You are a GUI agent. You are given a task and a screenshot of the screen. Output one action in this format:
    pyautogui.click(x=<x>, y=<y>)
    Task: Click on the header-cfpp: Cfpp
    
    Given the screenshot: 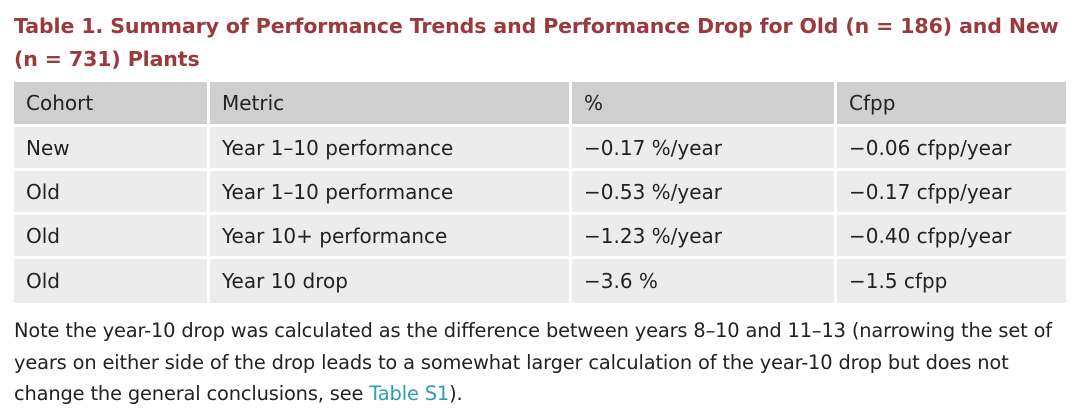 What is the action you would take?
    pyautogui.click(x=951, y=104)
    